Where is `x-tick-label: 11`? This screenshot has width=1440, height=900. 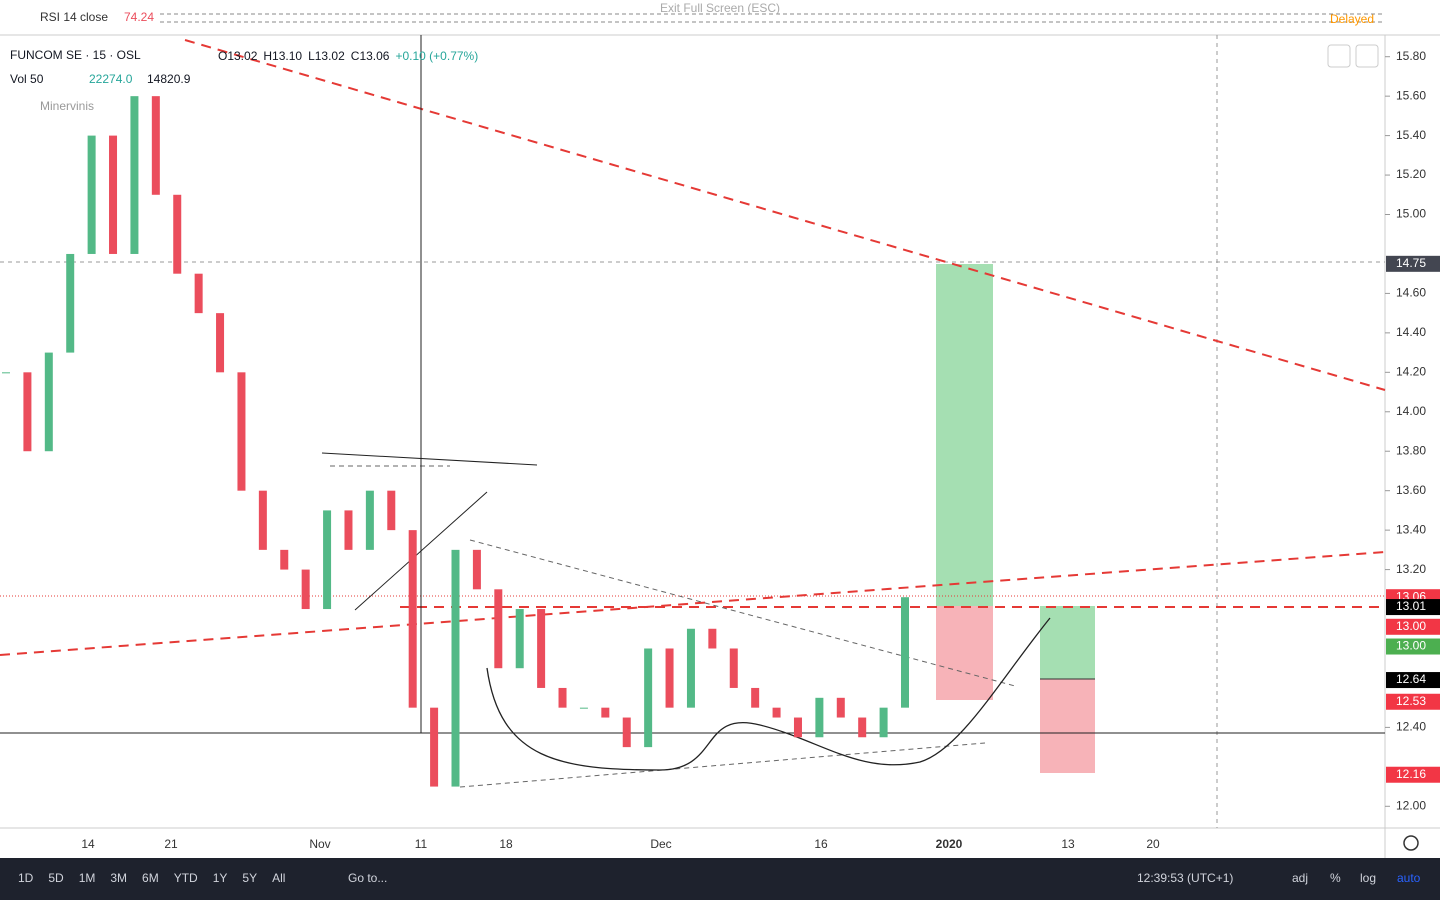
x-tick-label: 11 is located at coordinates (421, 844).